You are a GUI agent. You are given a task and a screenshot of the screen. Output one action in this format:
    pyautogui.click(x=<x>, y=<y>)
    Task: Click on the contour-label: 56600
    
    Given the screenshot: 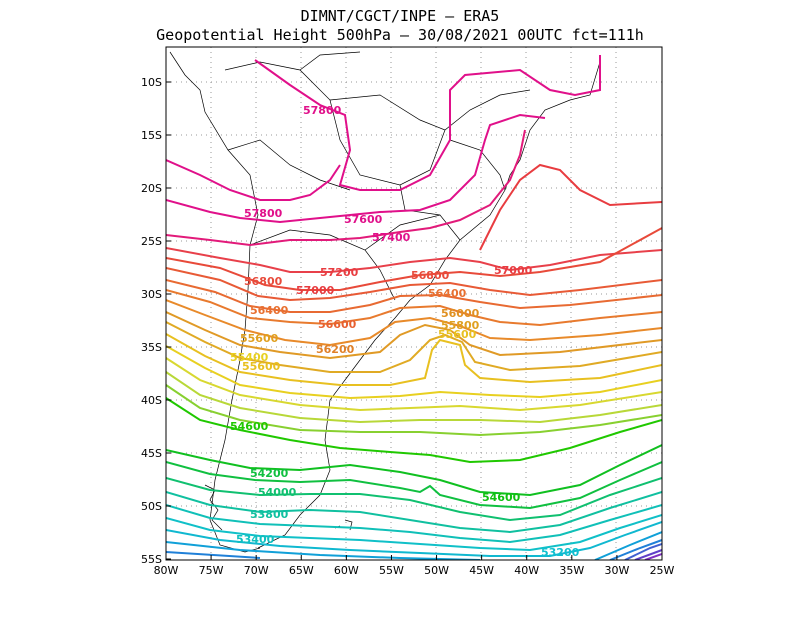 What is the action you would take?
    pyautogui.click(x=337, y=324)
    